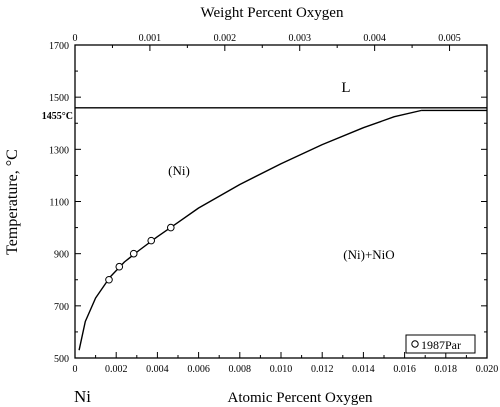  Describe the element at coordinates (240, 369) in the screenshot. I see `x-tick-label: 0.008` at that location.